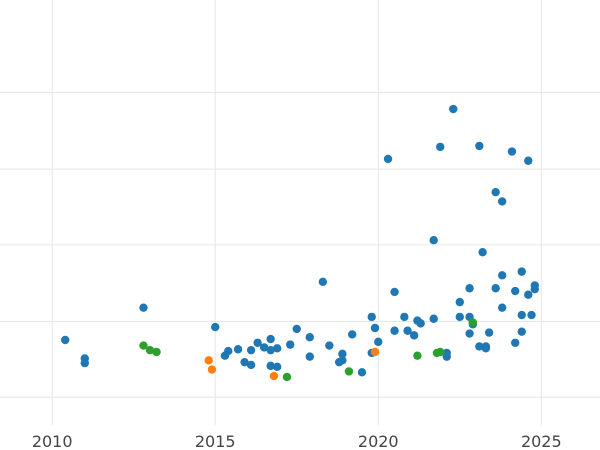 The height and width of the screenshot is (450, 600). I want to click on x-tick-label: 2020, so click(378, 441).